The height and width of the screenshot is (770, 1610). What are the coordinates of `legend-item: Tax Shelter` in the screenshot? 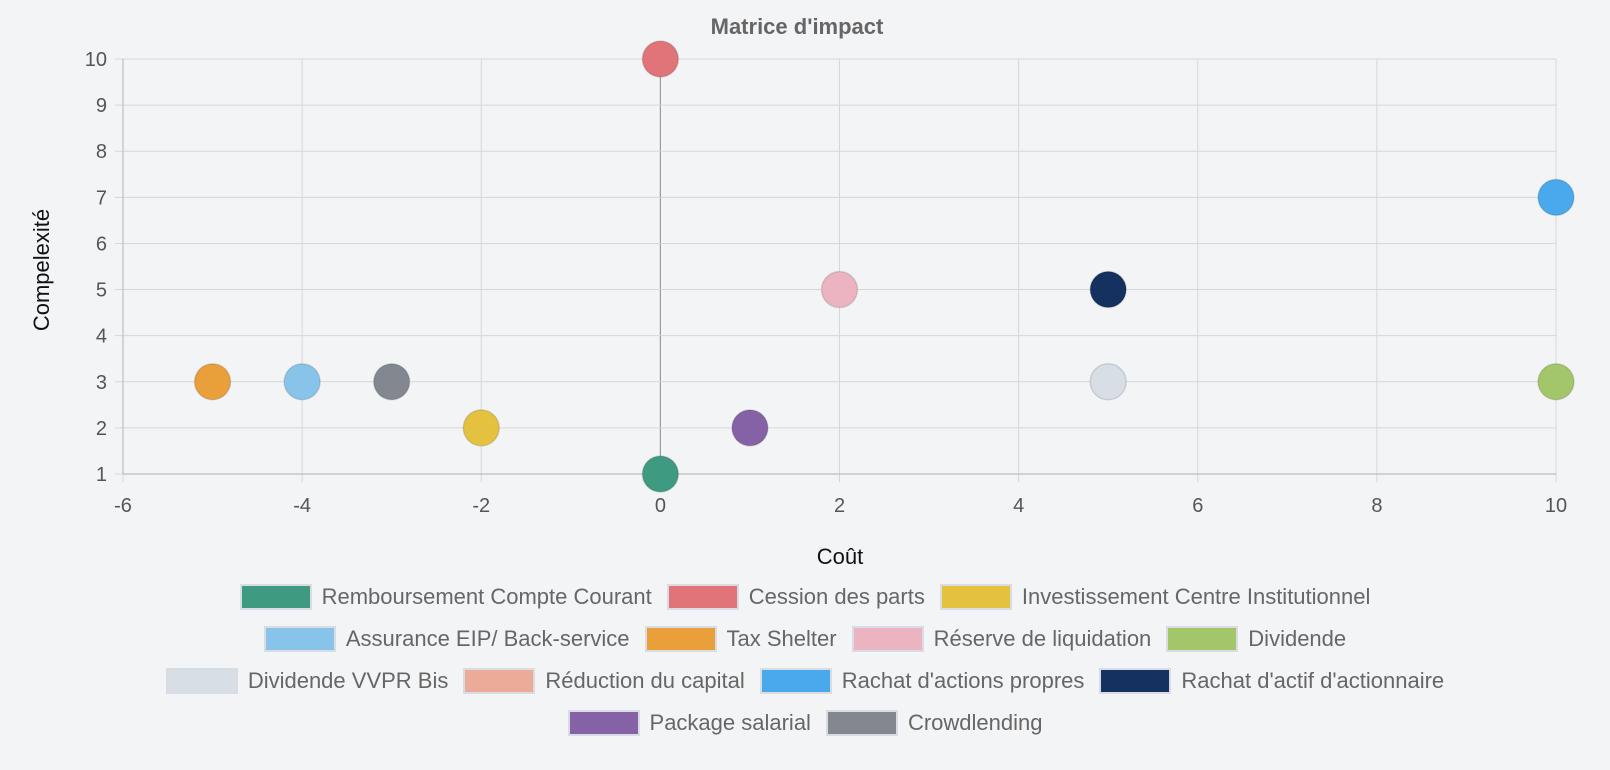 It's located at (740, 639).